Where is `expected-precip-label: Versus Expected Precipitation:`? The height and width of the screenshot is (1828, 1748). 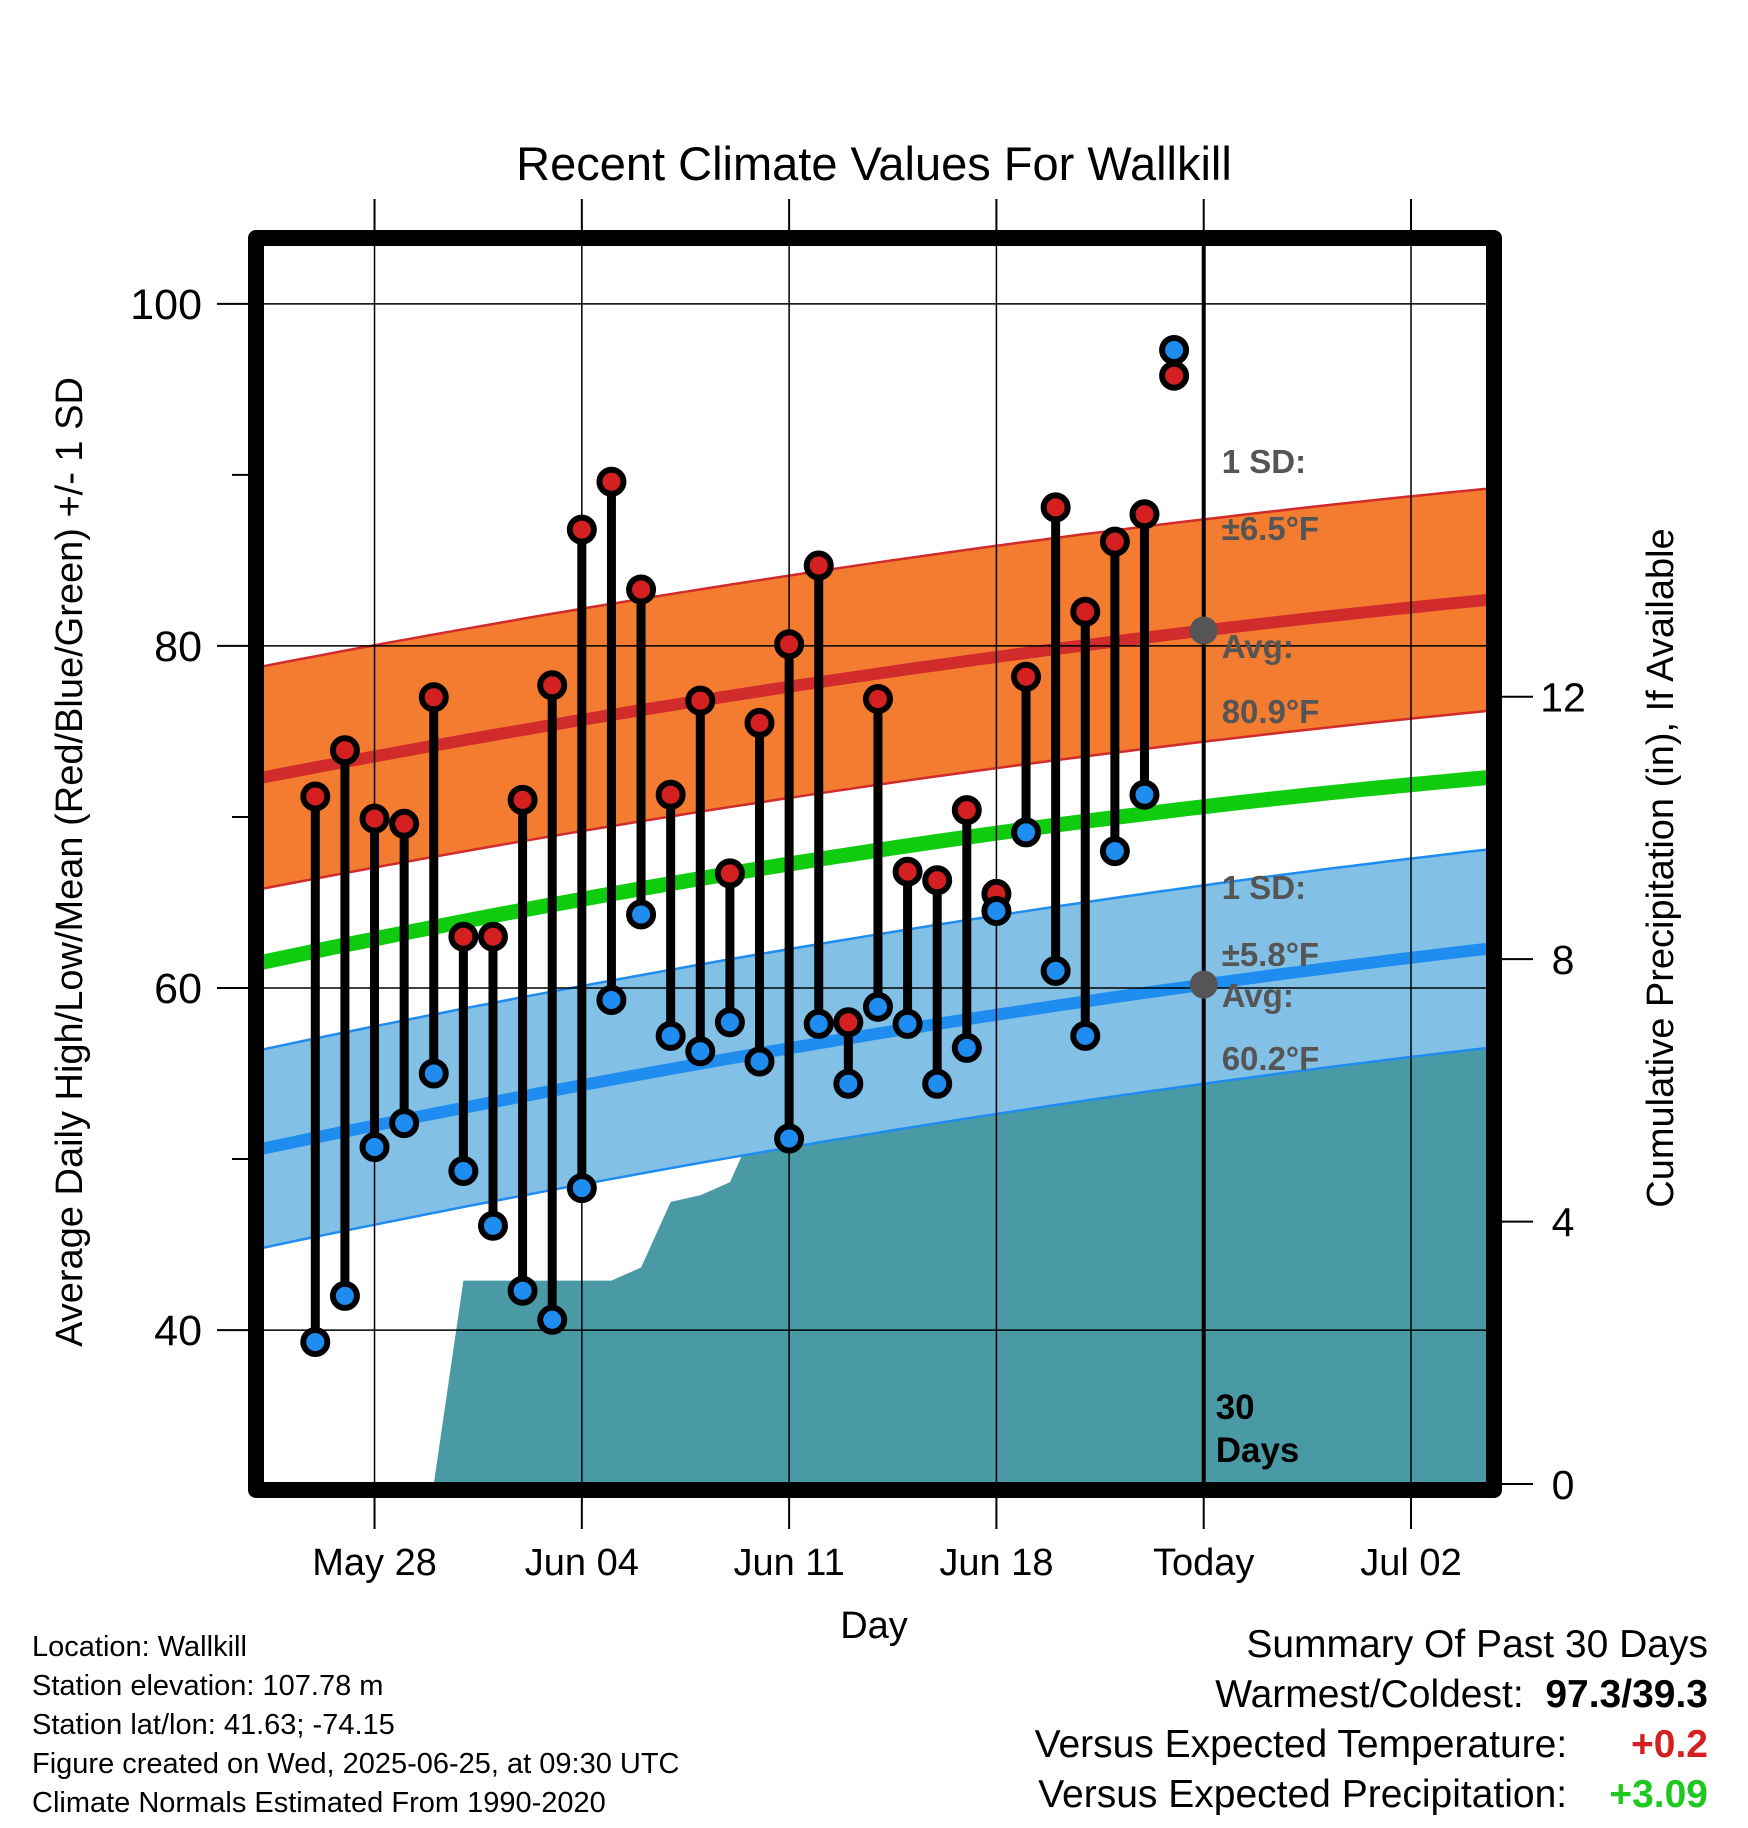 expected-precip-label: Versus Expected Precipitation: is located at coordinates (1303, 1794).